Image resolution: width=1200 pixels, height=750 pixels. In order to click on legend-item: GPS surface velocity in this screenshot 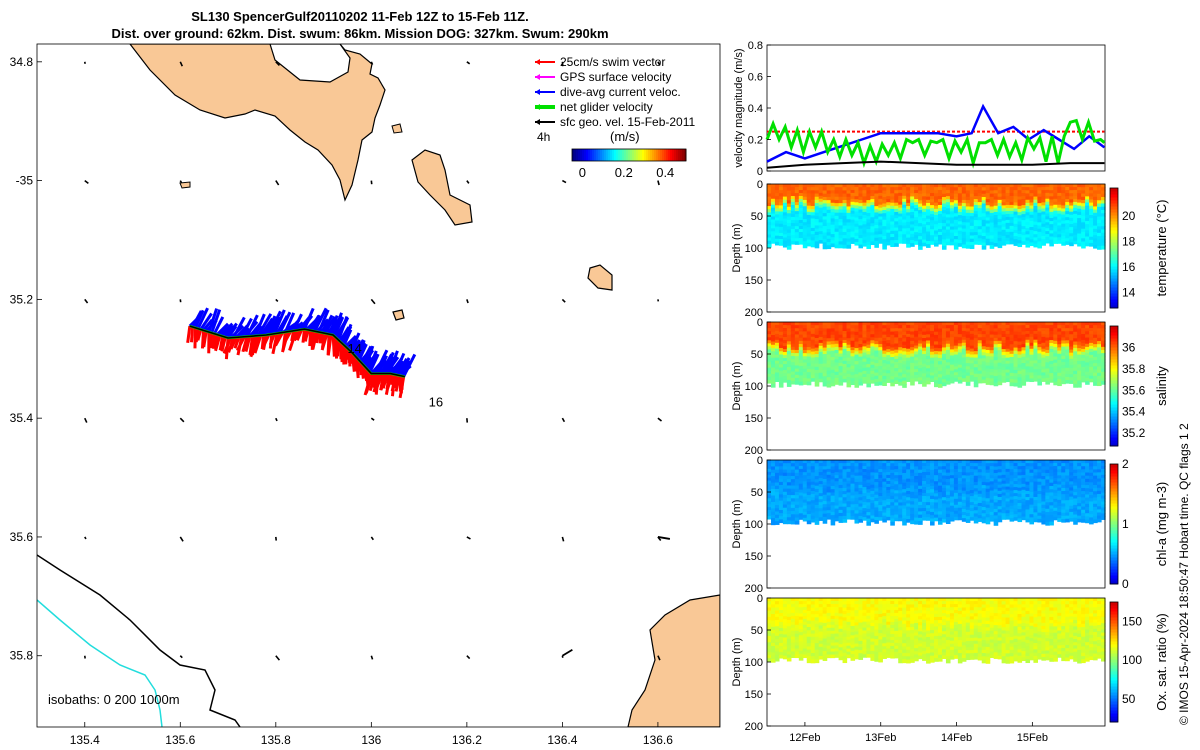, I will do `click(603, 77)`.